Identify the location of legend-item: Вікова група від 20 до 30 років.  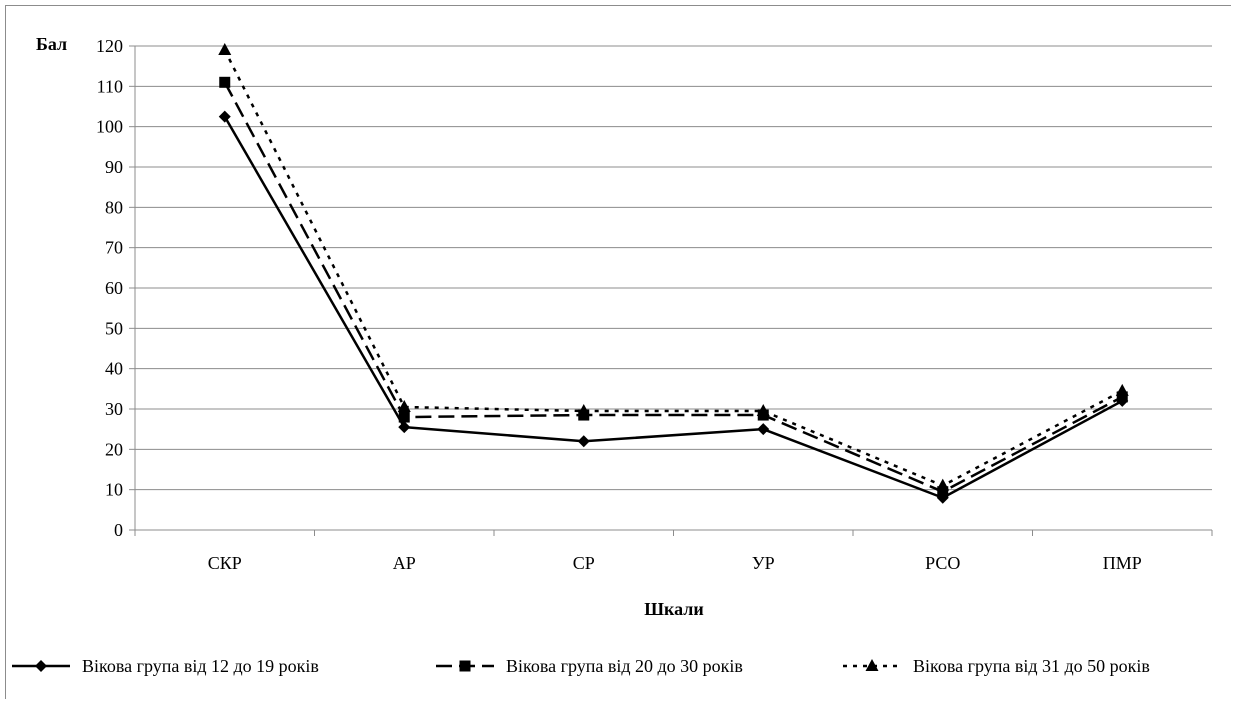
(589, 666).